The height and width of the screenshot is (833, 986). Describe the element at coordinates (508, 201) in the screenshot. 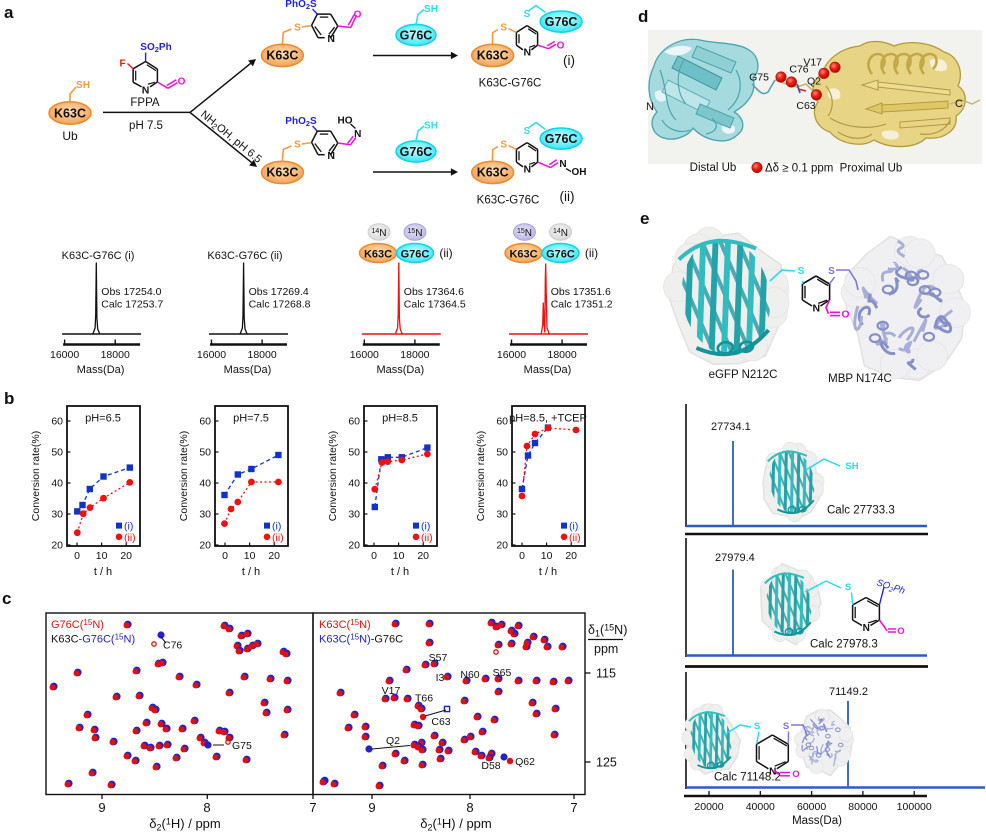

I see `svg-text: K63C-G76C` at that location.